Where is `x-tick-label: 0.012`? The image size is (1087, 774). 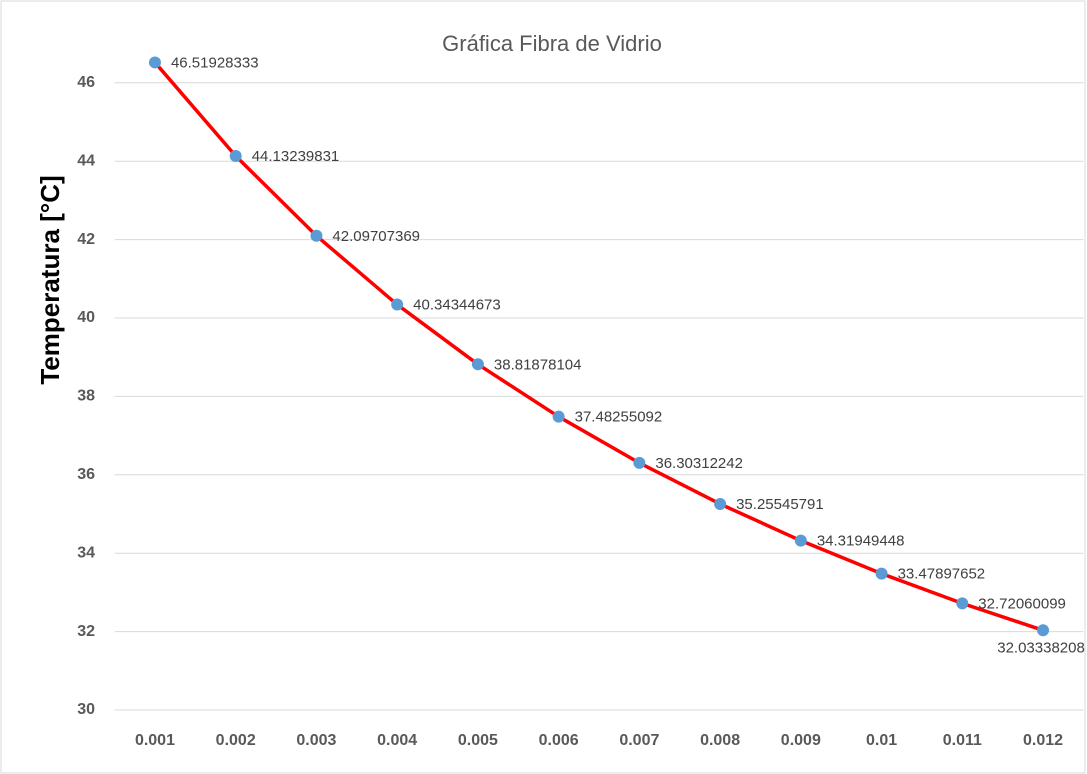 x-tick-label: 0.012 is located at coordinates (1043, 740).